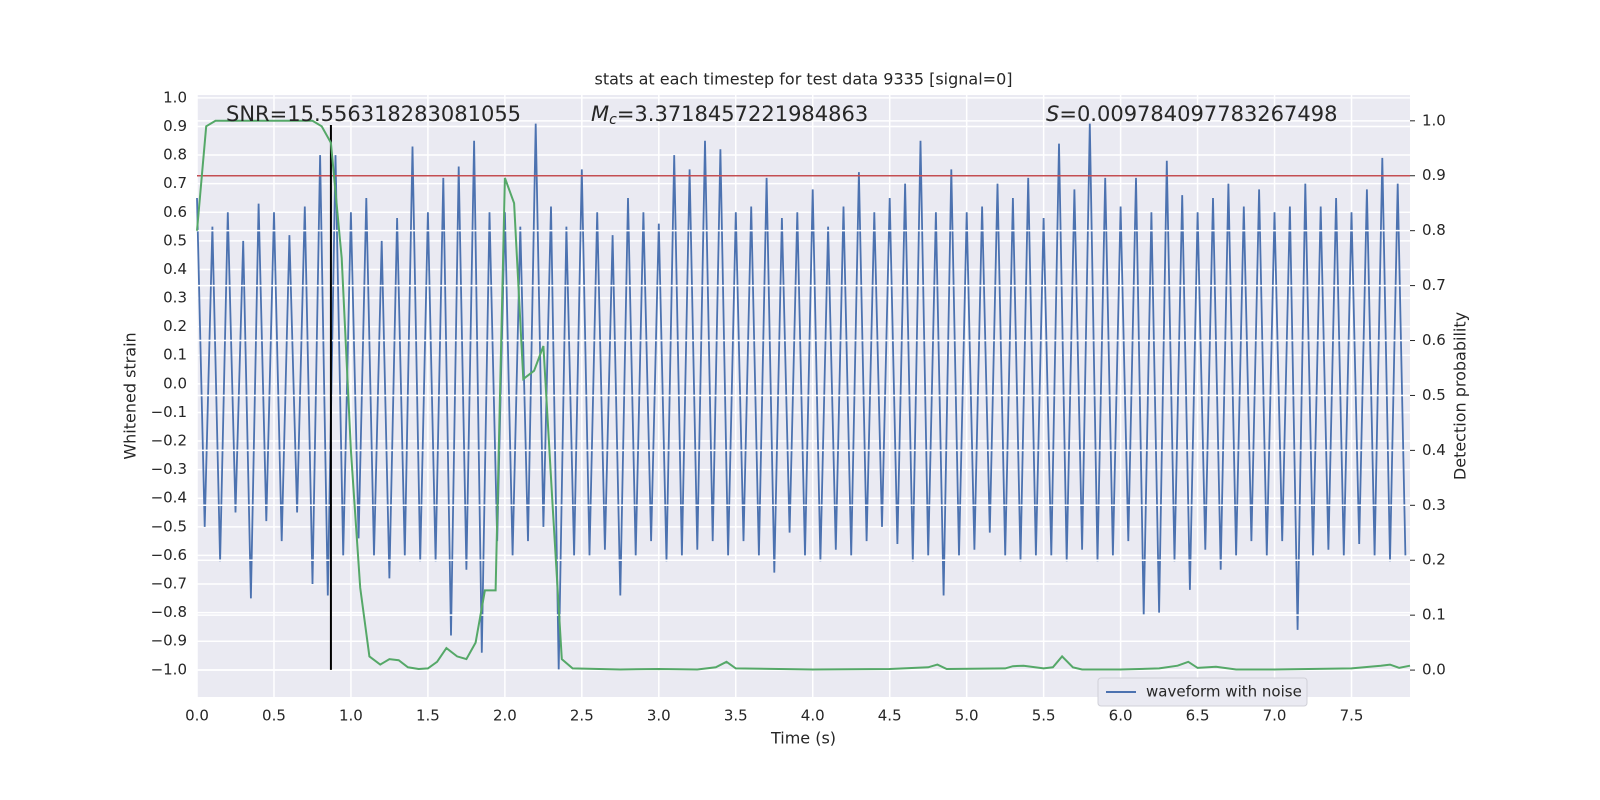 The width and height of the screenshot is (1600, 800). Describe the element at coordinates (803, 738) in the screenshot. I see `x-axis-label: Time (s)` at that location.